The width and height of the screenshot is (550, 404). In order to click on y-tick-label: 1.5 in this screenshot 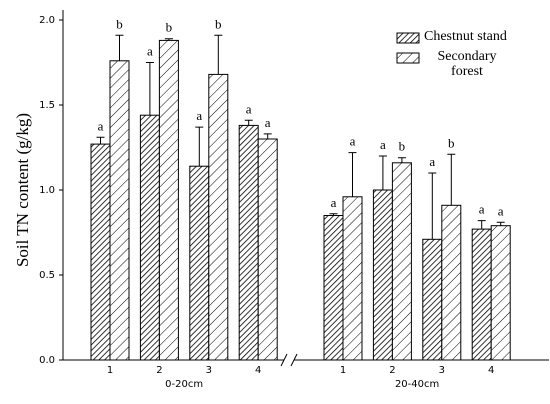, I will do `click(47, 105)`.